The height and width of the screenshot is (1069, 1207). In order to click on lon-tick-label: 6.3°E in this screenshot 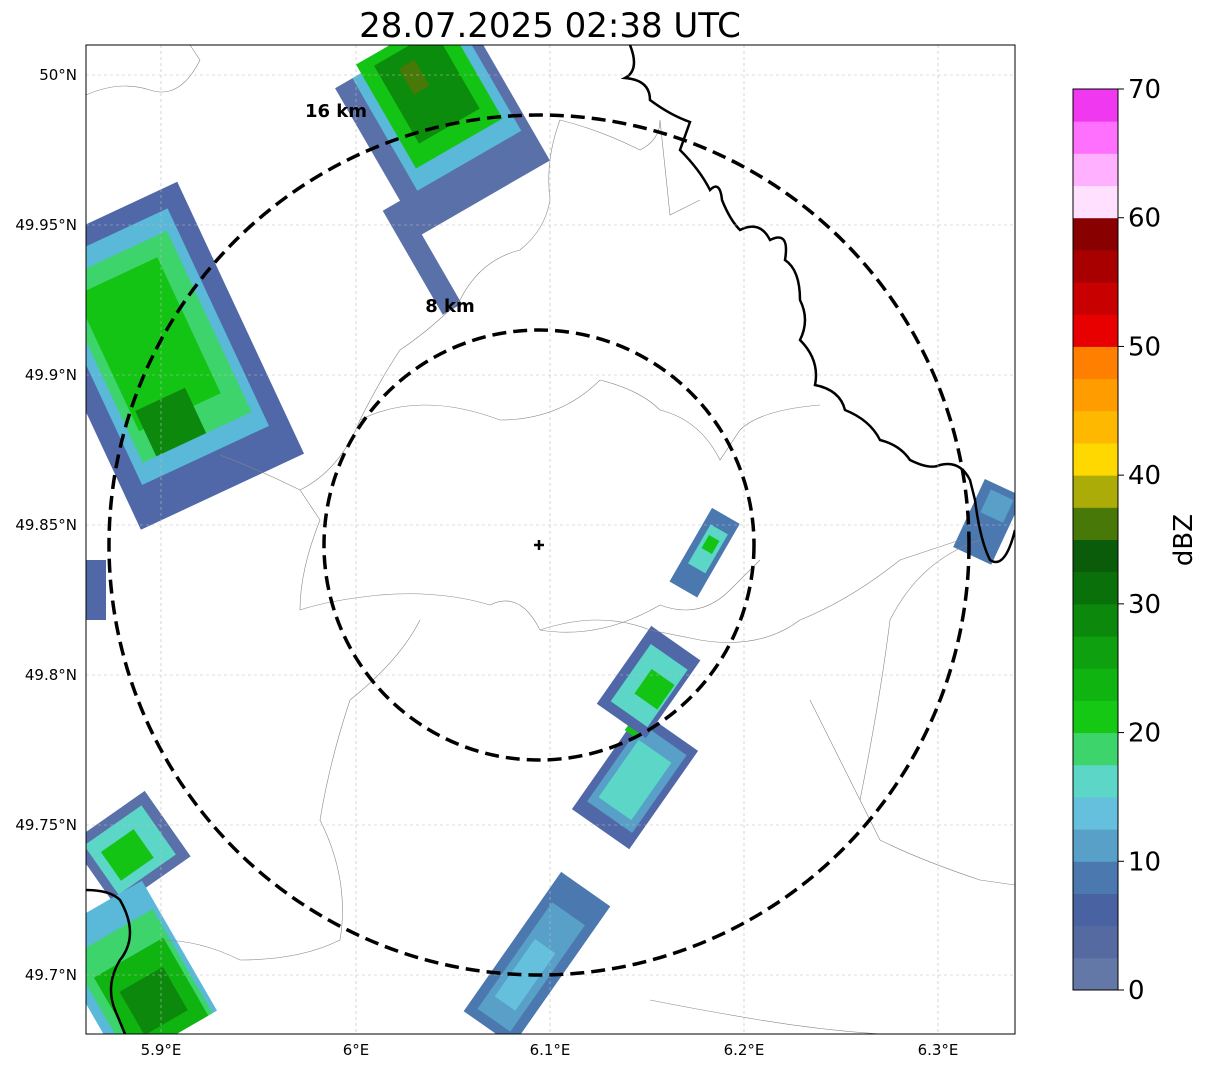, I will do `click(938, 1050)`.